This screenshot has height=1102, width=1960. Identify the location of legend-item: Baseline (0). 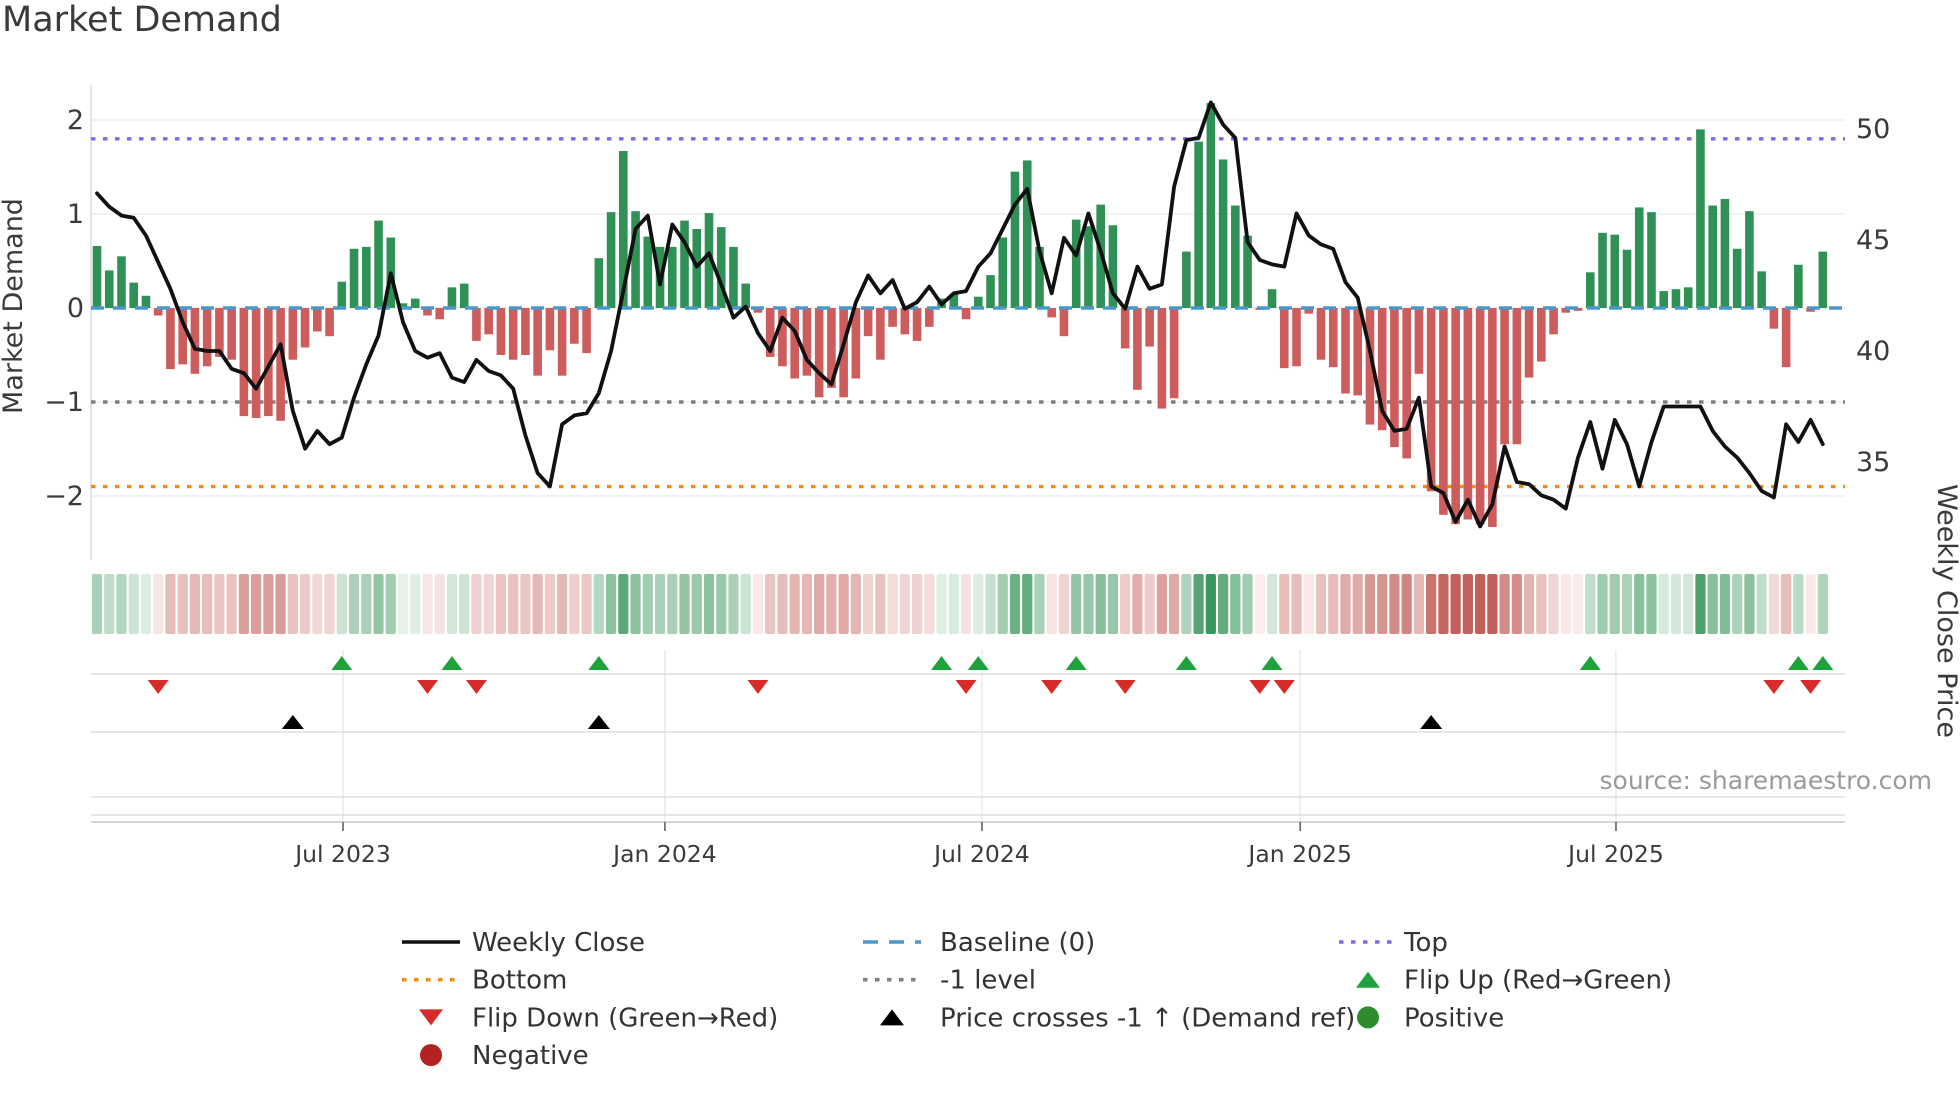
(979, 943).